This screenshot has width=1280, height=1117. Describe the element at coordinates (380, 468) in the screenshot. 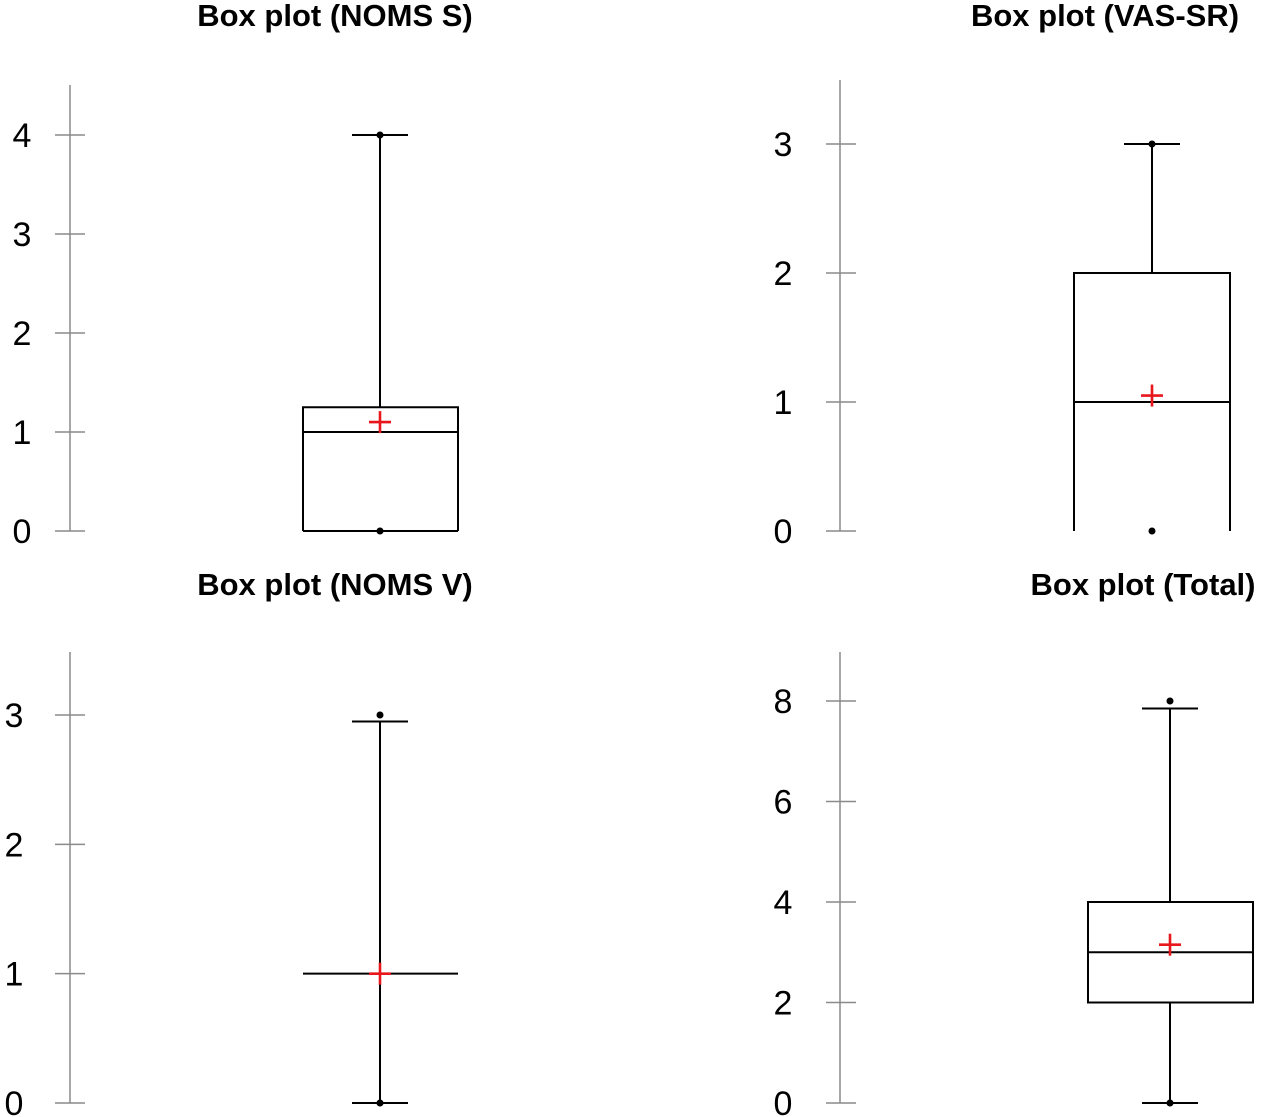

I see `iqr-box` at that location.